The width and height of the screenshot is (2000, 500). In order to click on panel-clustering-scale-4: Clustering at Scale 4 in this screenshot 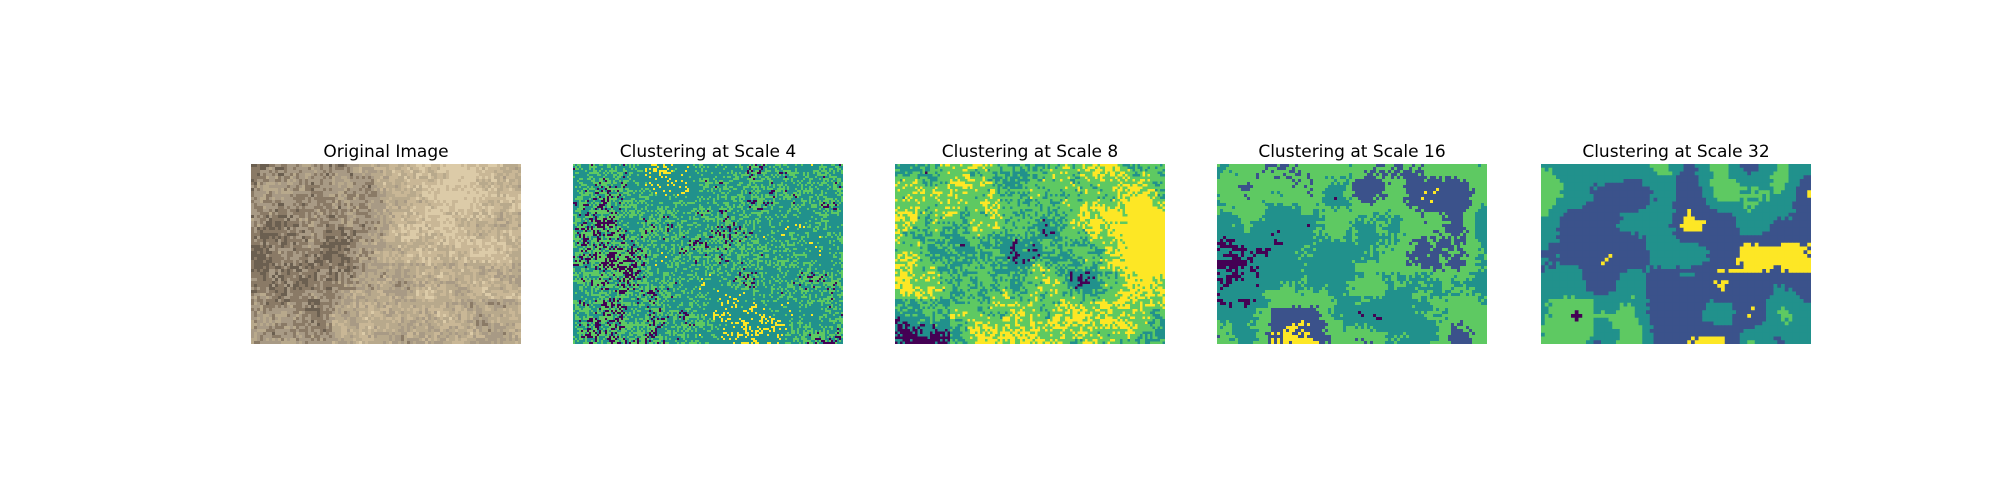, I will do `click(708, 242)`.